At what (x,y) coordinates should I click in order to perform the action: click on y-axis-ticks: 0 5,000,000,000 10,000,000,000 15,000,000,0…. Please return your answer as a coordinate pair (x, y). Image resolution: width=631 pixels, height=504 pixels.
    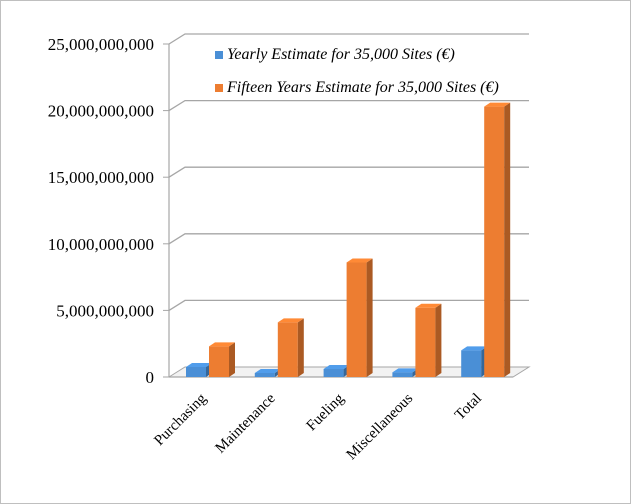
    Looking at the image, I should click on (101, 211).